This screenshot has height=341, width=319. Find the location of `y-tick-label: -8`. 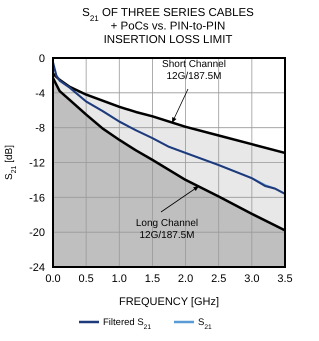

y-tick-label: -8 is located at coordinates (40, 128).